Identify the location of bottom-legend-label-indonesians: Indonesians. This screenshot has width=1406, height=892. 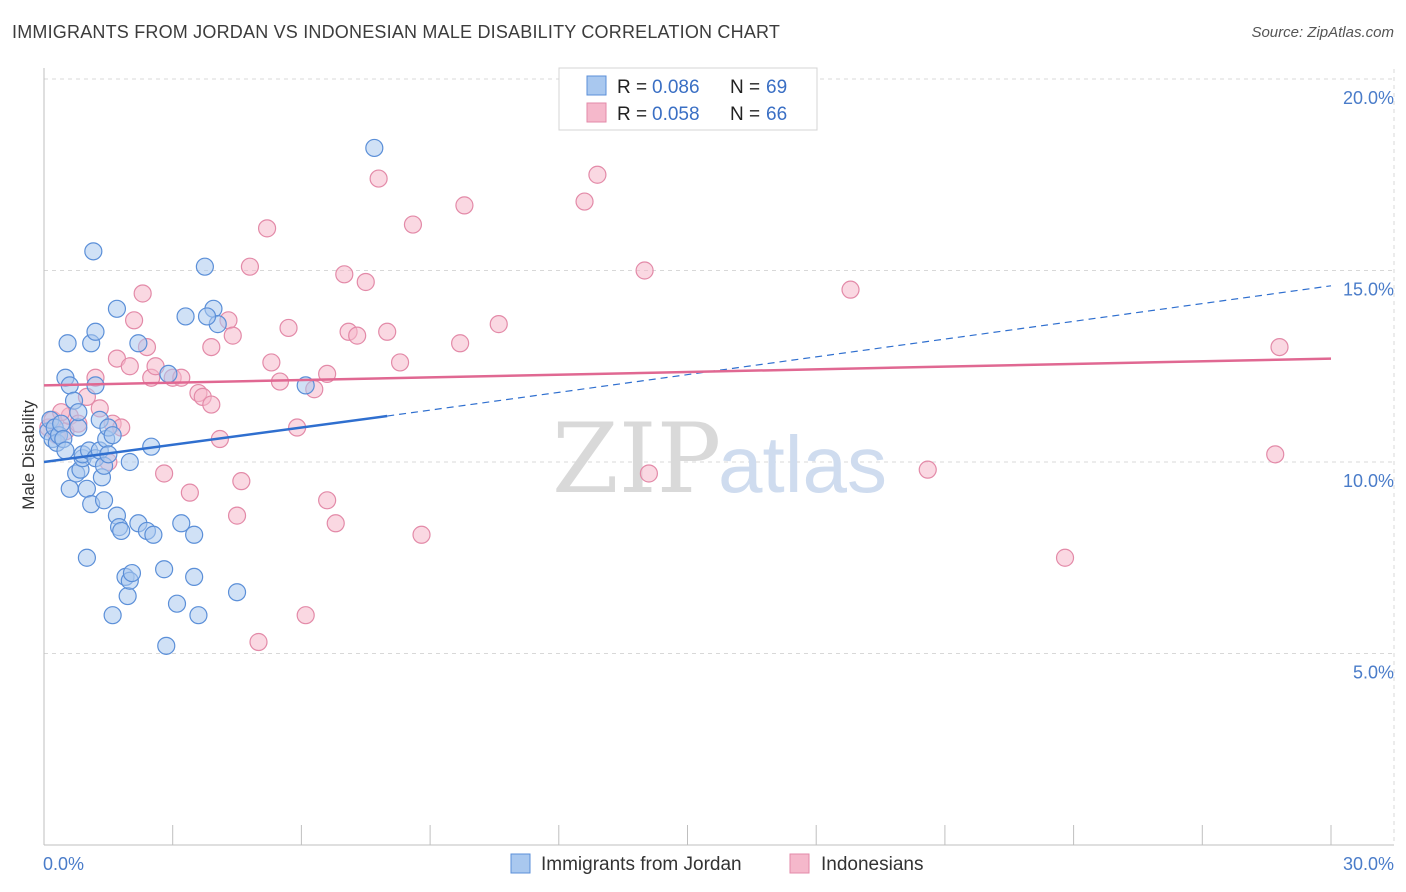
(872, 864).